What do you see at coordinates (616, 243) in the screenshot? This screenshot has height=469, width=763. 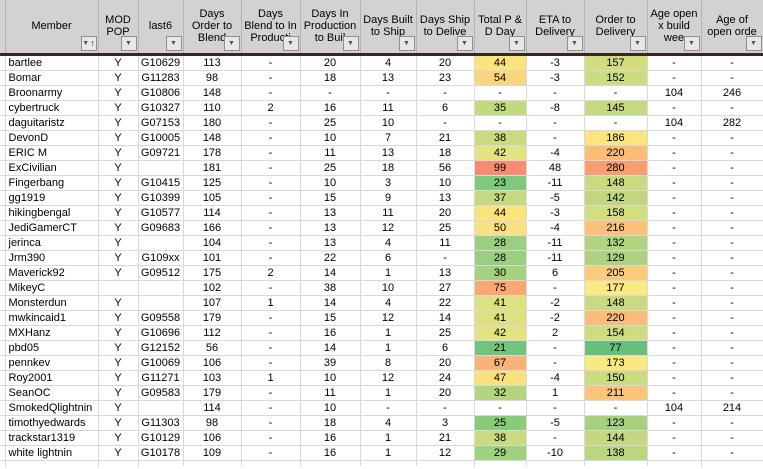 I see `cell-order_to_delivery: 132` at bounding box center [616, 243].